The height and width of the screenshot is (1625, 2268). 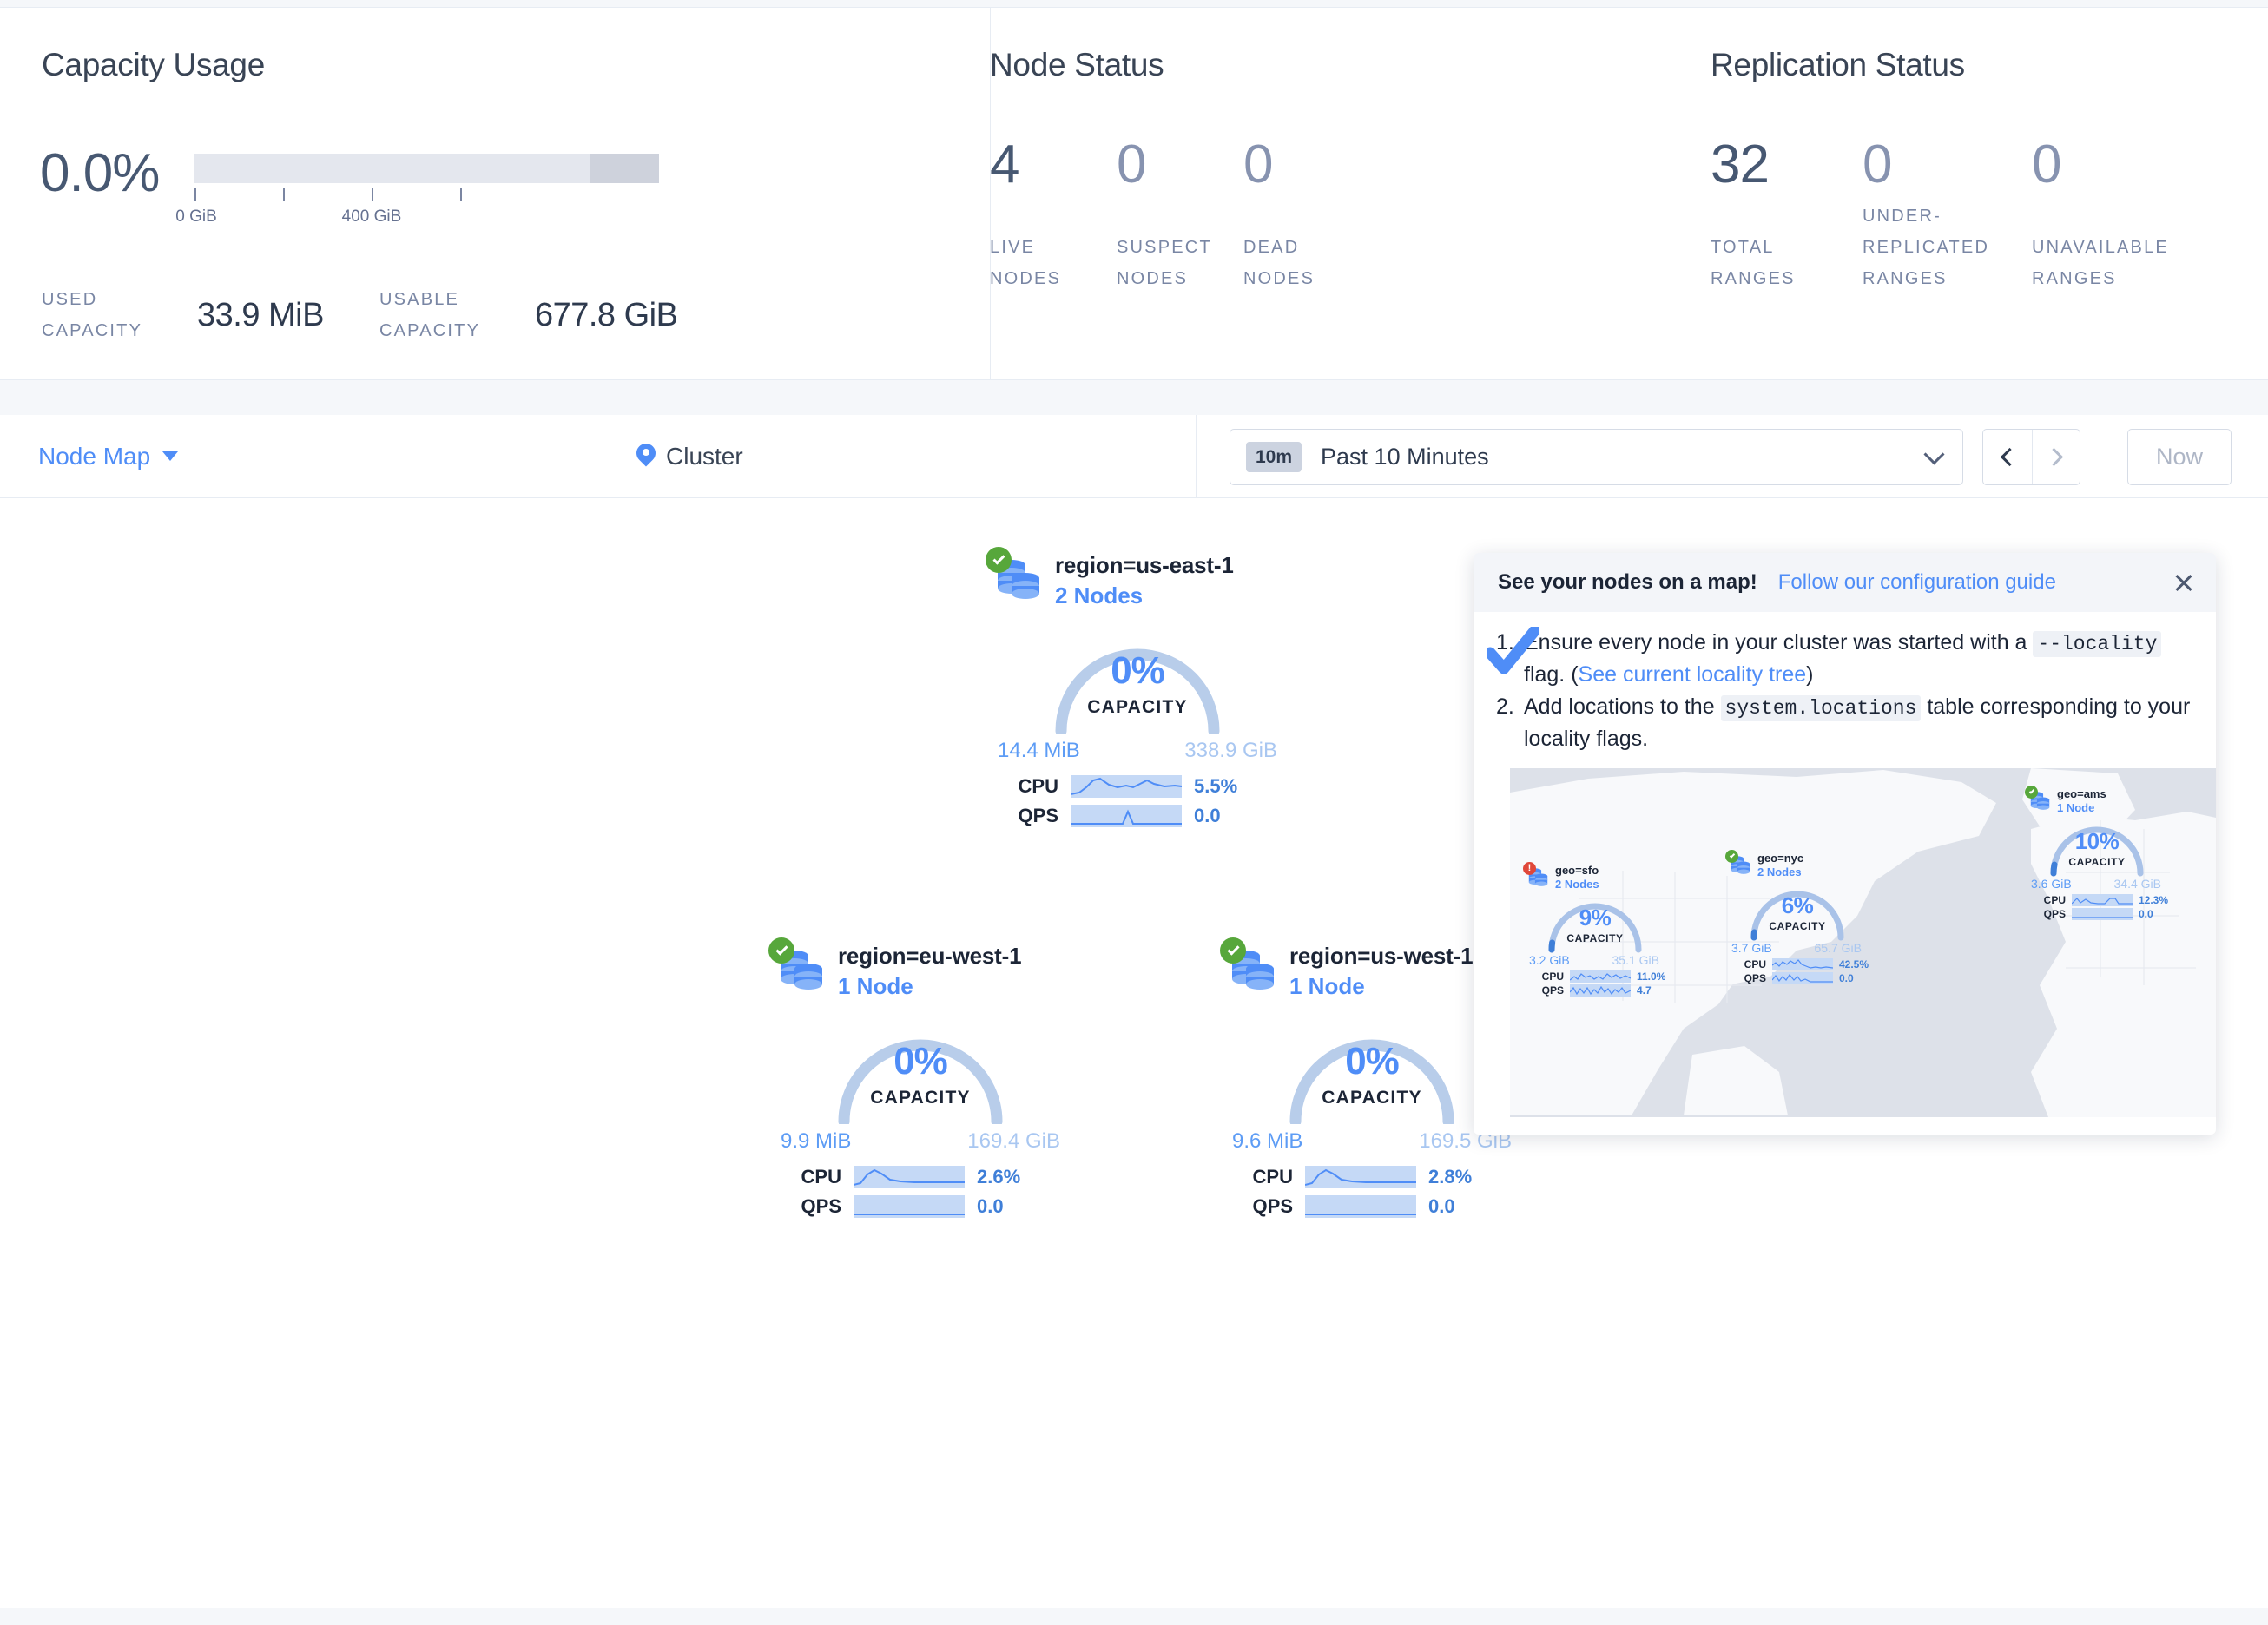 I want to click on dead-nodes-label: DEAD NODES, so click(x=1279, y=263).